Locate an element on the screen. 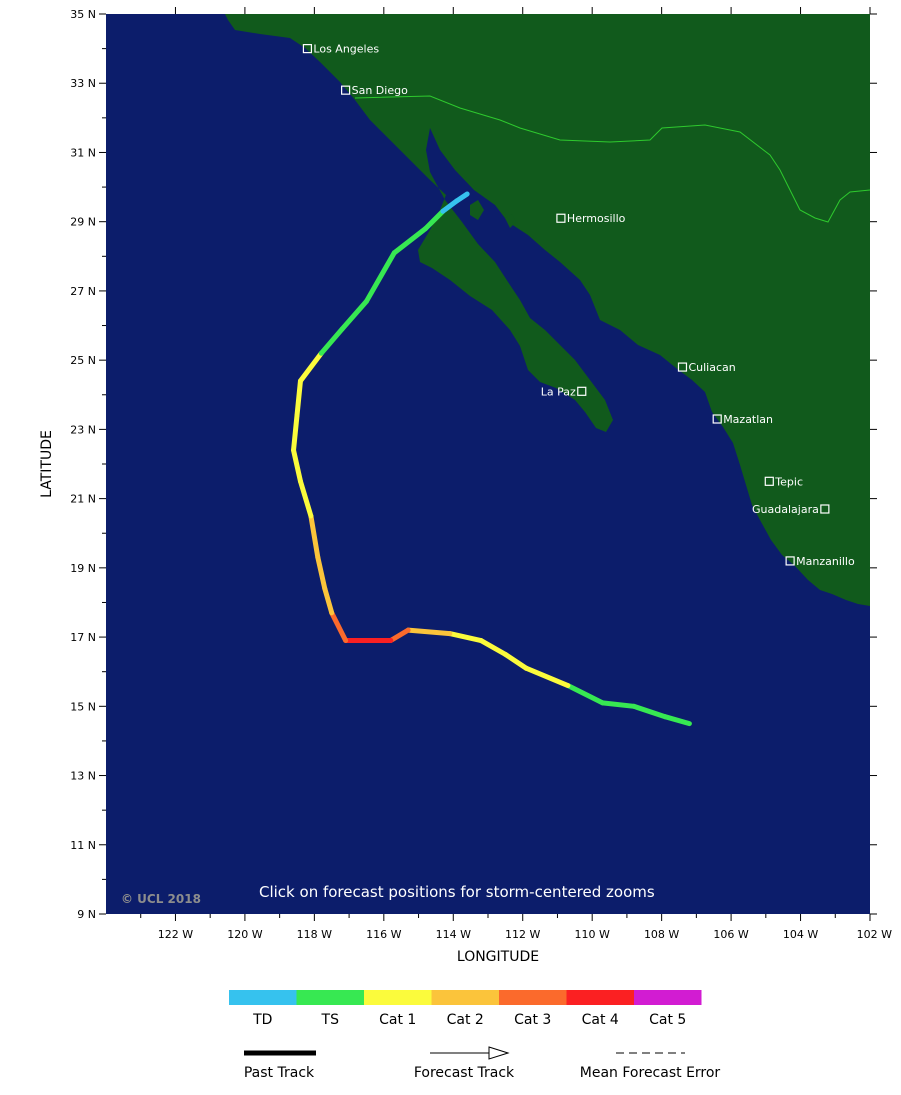 This screenshot has width=901, height=1095. lon-tick-label: 120 W is located at coordinates (244, 934).